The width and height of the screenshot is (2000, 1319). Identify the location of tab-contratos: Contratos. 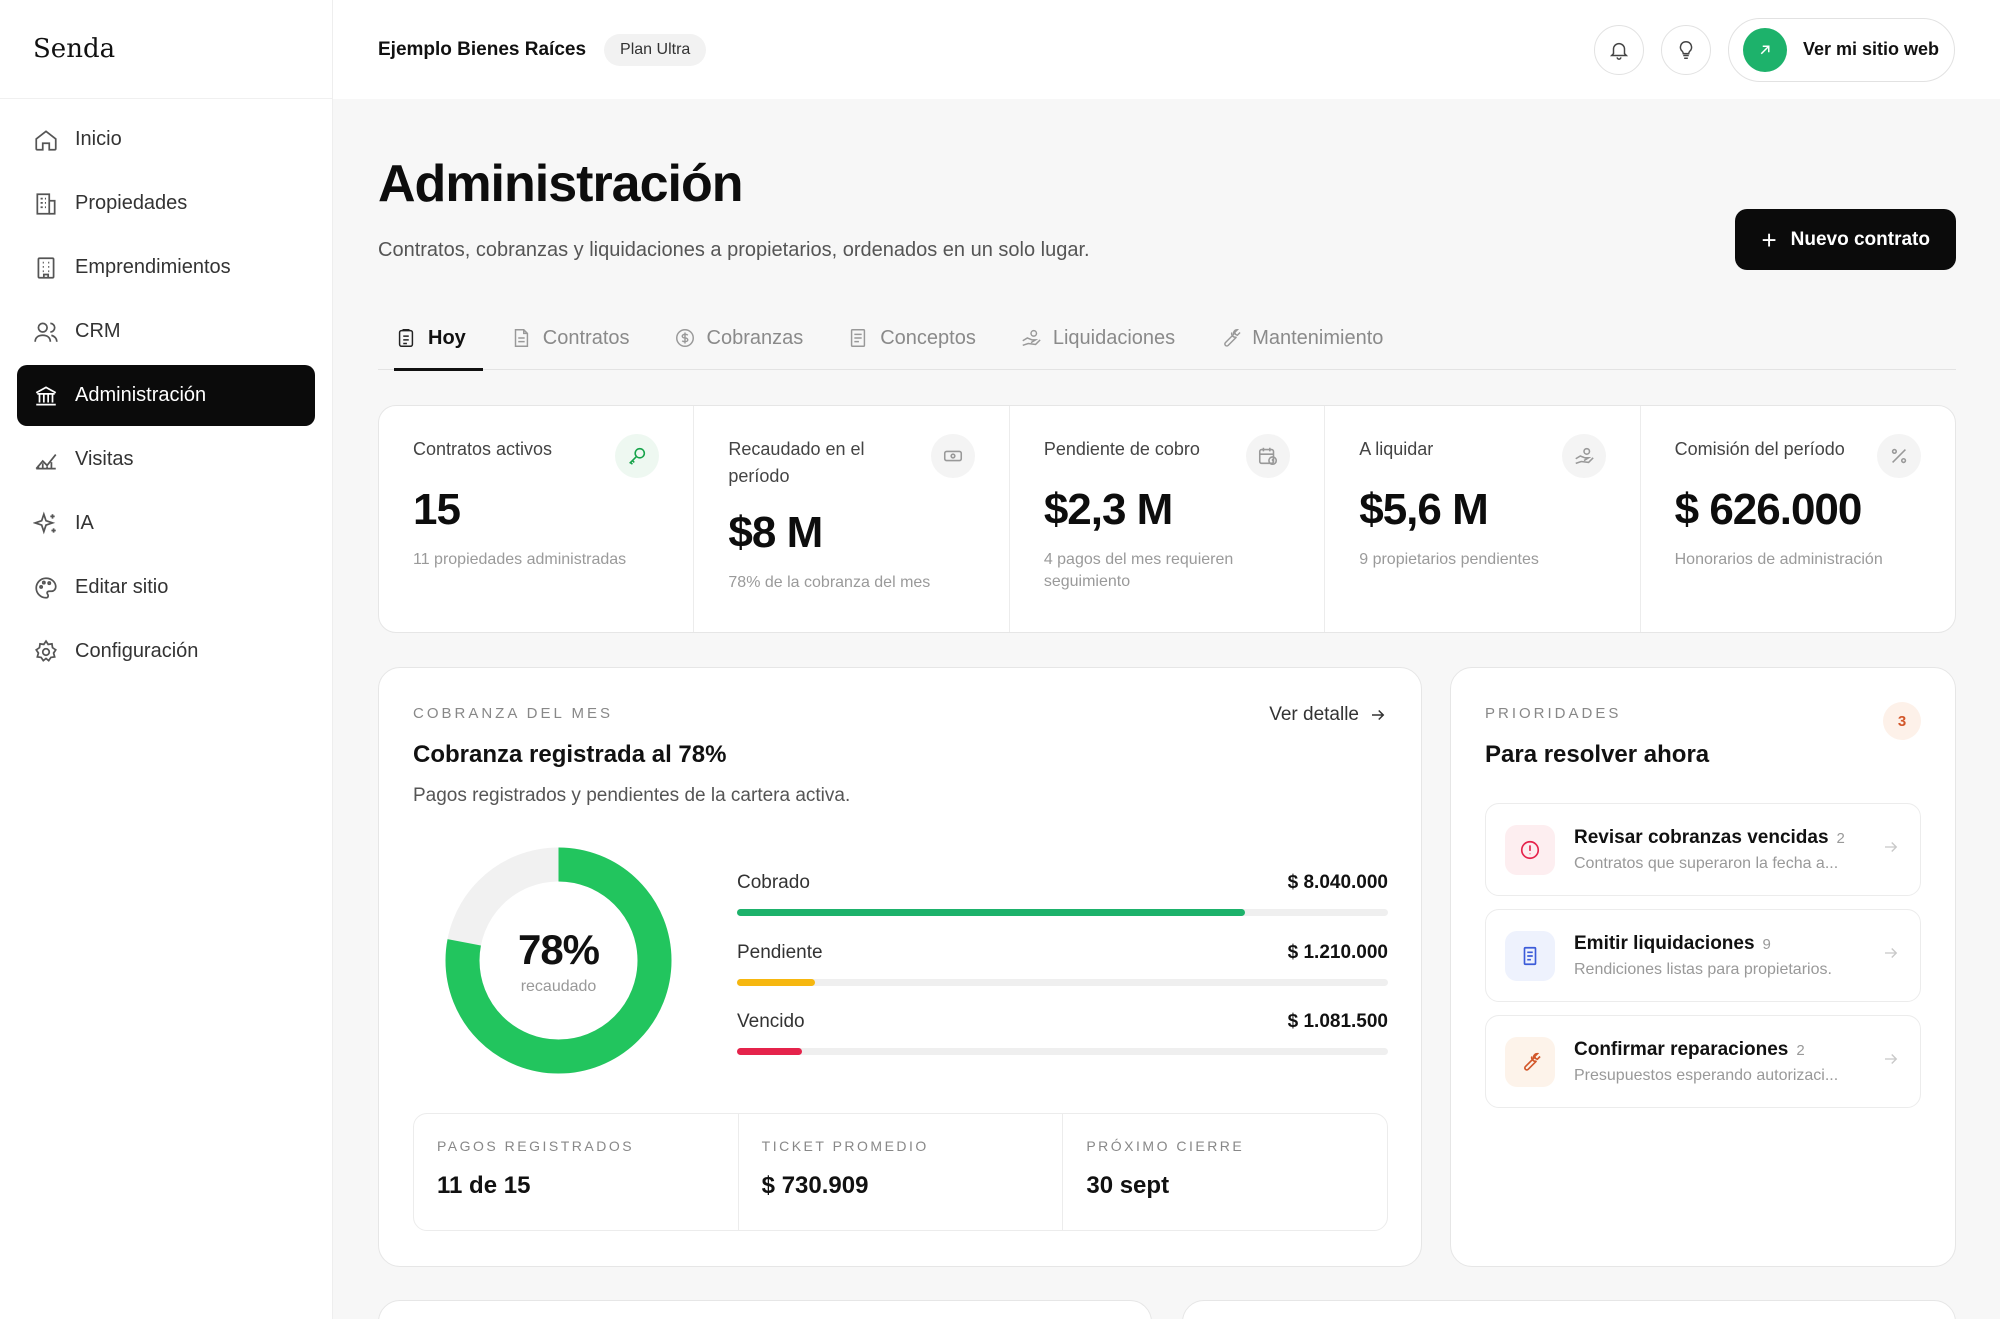
(570, 338).